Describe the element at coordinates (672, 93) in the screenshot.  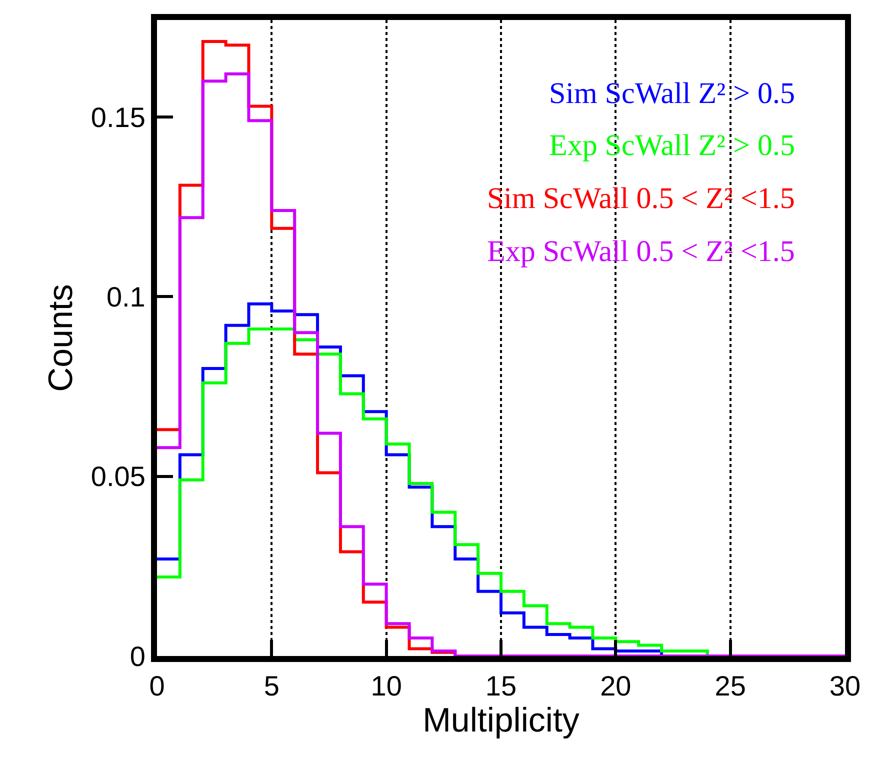
I see `text: Sim ScWall Z² > 0.5` at that location.